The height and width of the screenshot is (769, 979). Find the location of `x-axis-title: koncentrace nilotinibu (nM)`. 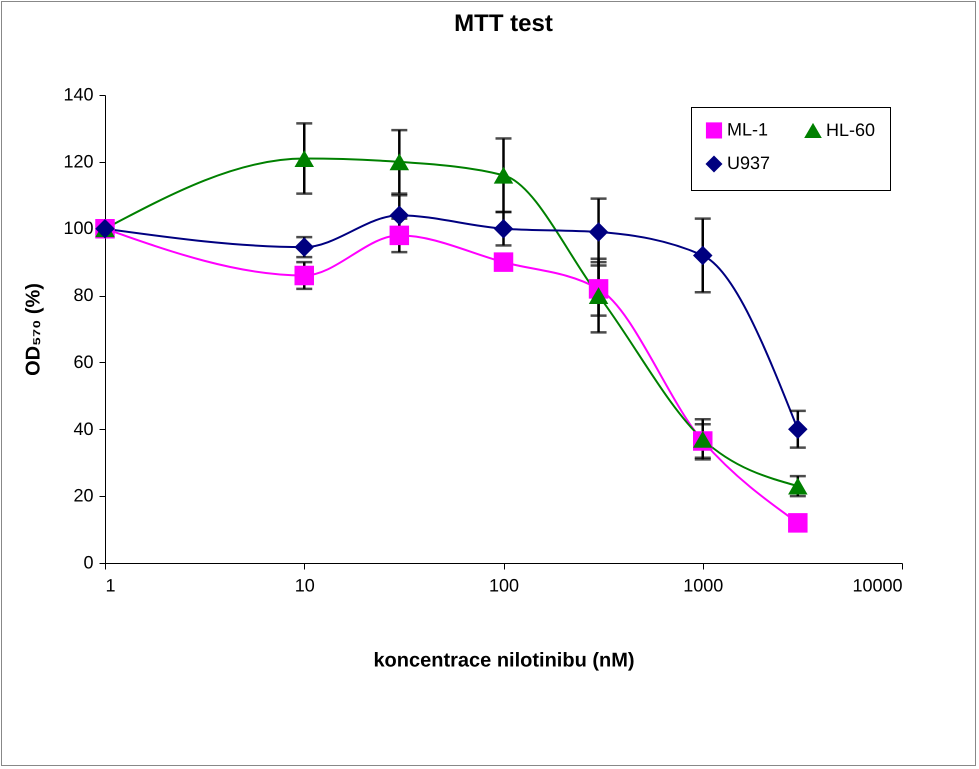

x-axis-title: koncentrace nilotinibu (nM) is located at coordinates (504, 661).